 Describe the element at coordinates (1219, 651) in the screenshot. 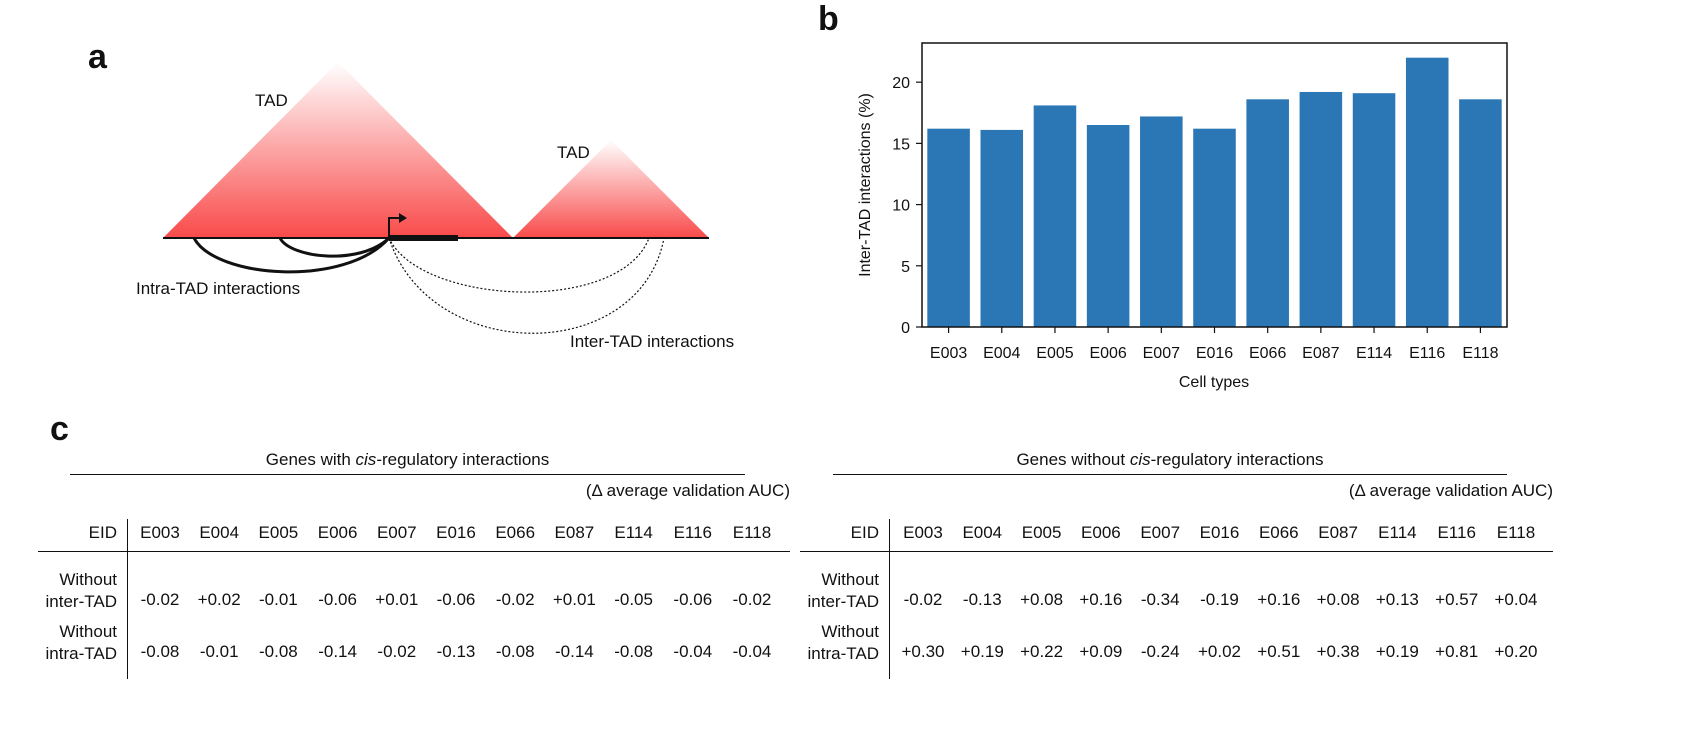

I see `table-cell-value: +0.02` at that location.